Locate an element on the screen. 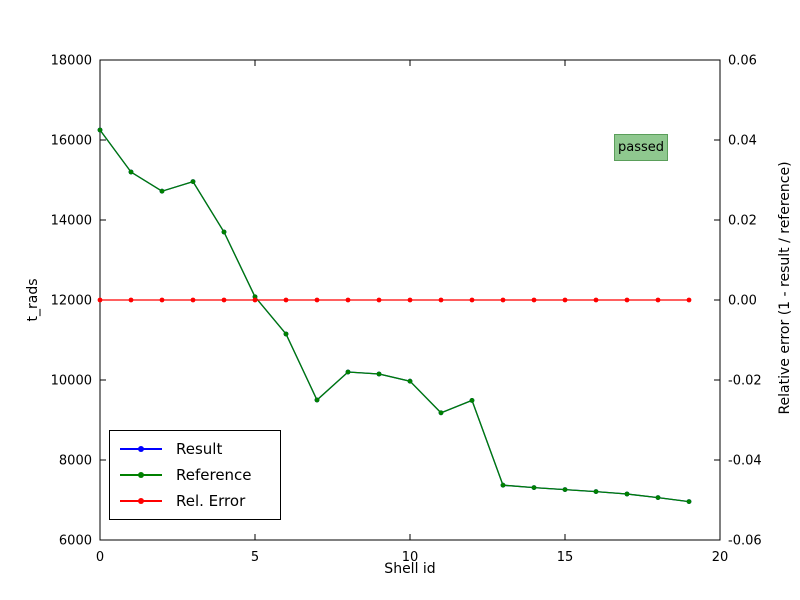 The width and height of the screenshot is (800, 600). right-y-axis-label: Relative error (1 - result / reference) is located at coordinates (785, 288).